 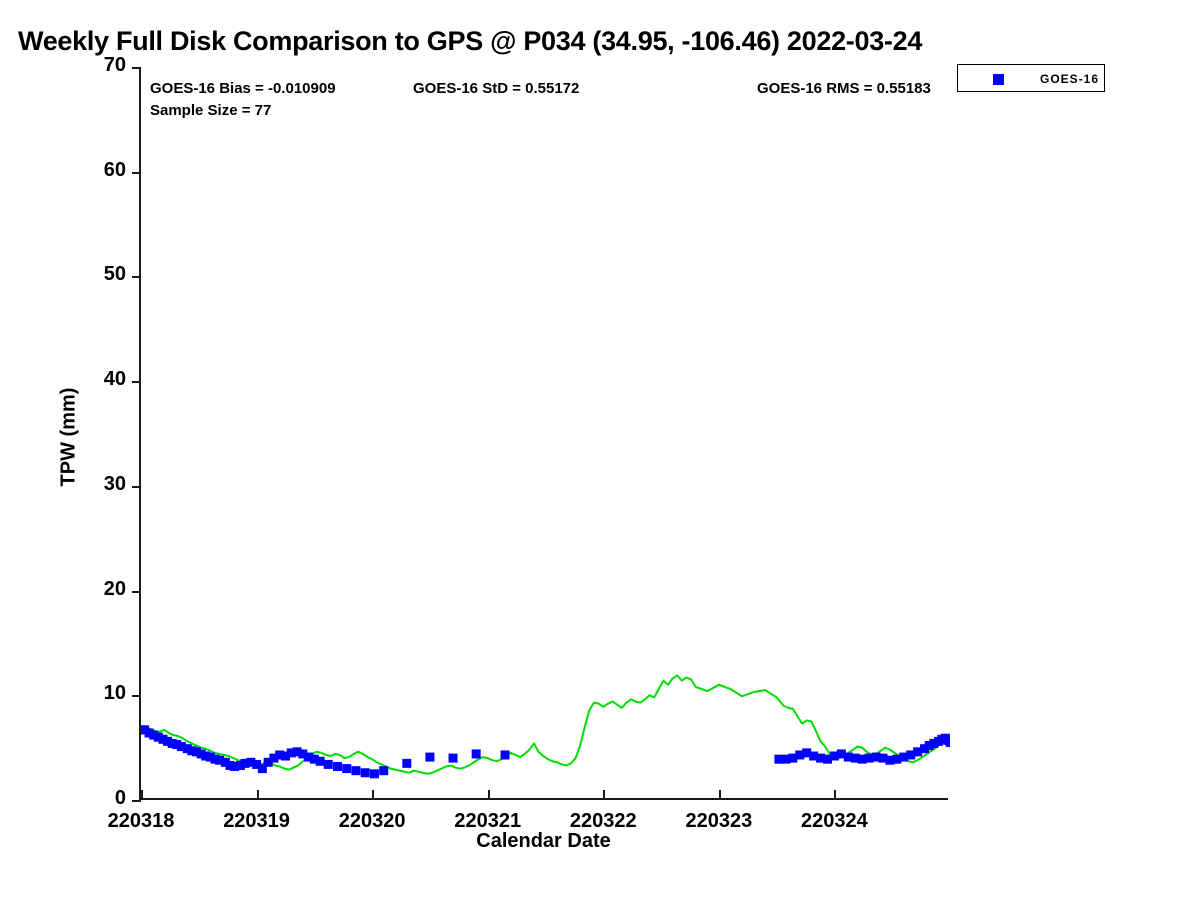 What do you see at coordinates (243, 88) in the screenshot?
I see `stat-bias: GOES-16 Bias = -0.010909` at bounding box center [243, 88].